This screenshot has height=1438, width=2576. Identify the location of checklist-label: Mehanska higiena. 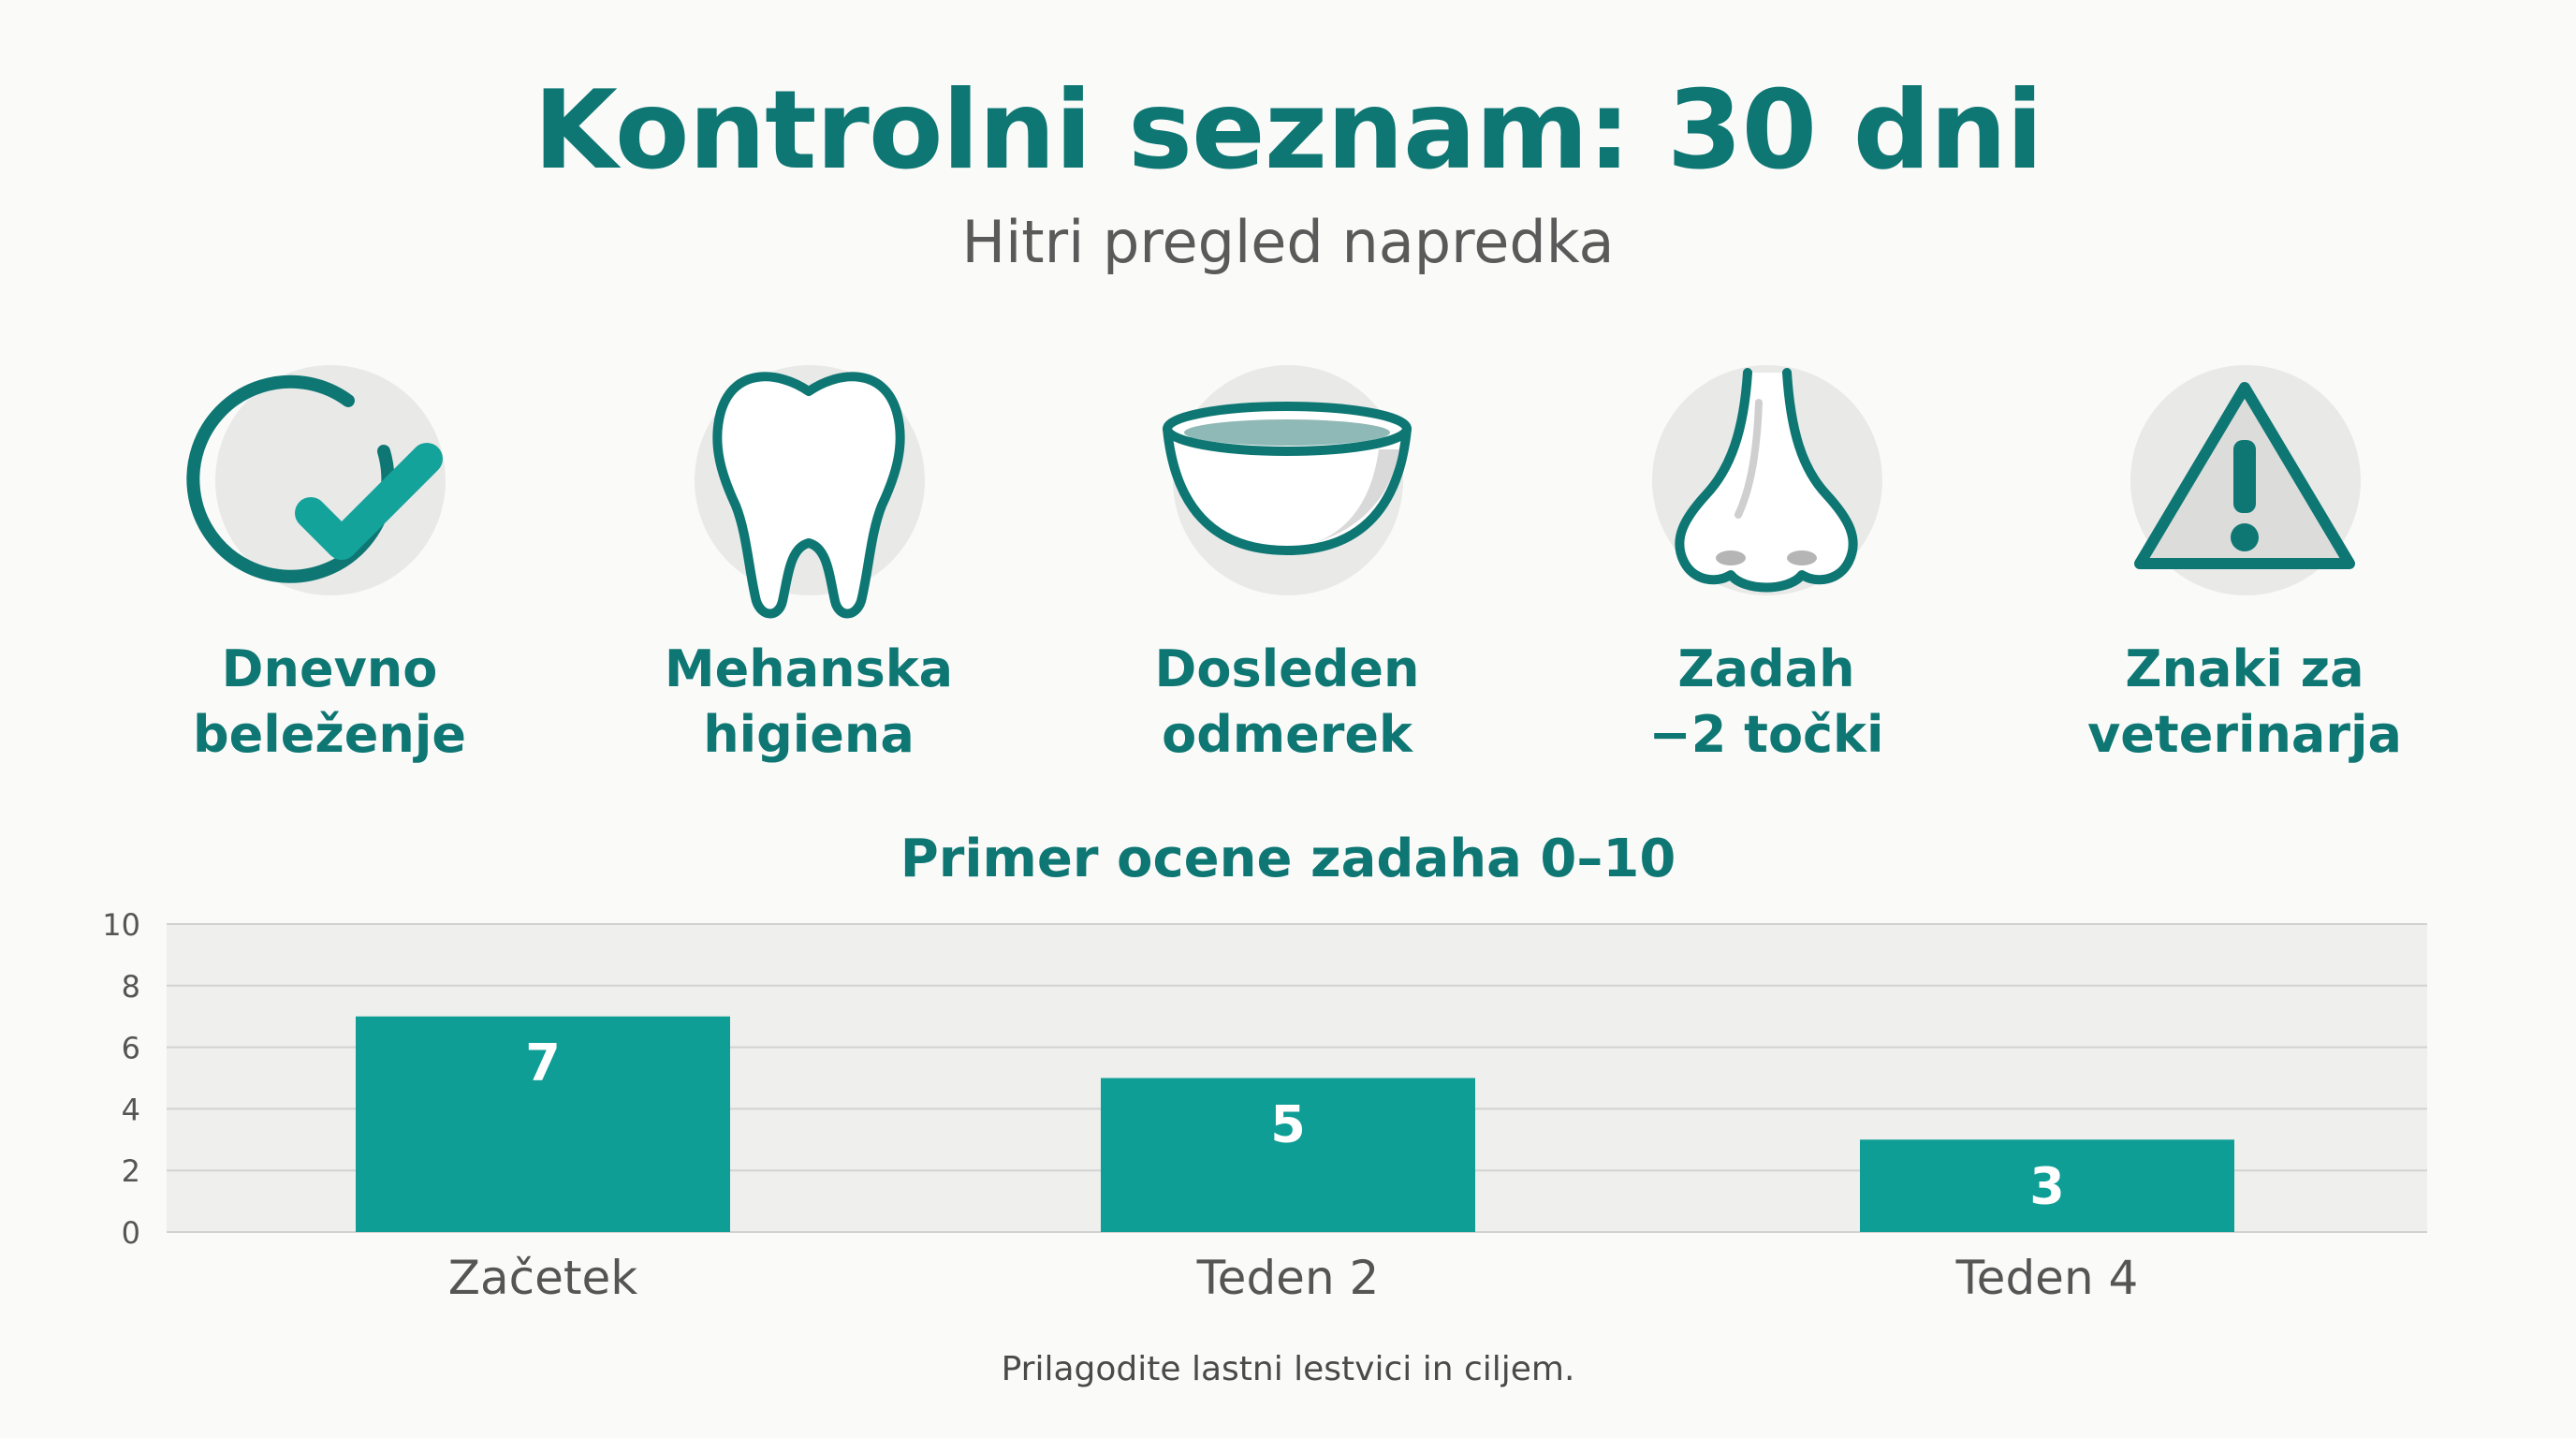
(809, 701).